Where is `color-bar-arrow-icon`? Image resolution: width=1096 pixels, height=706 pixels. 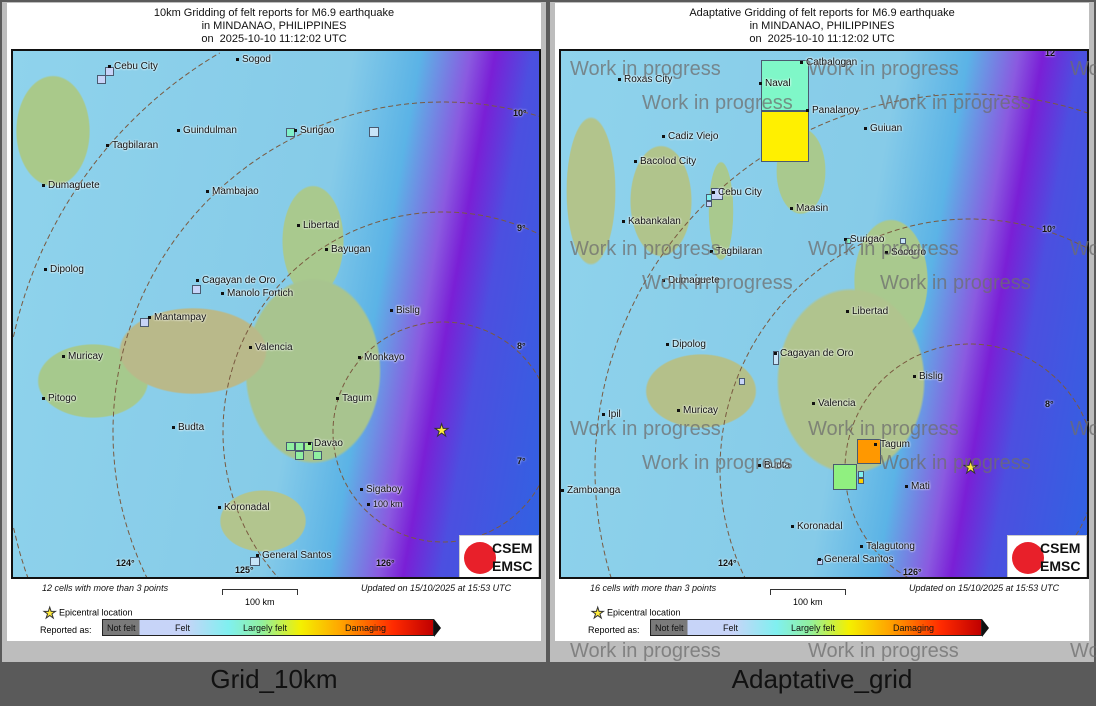
color-bar-arrow-icon is located at coordinates (437, 628).